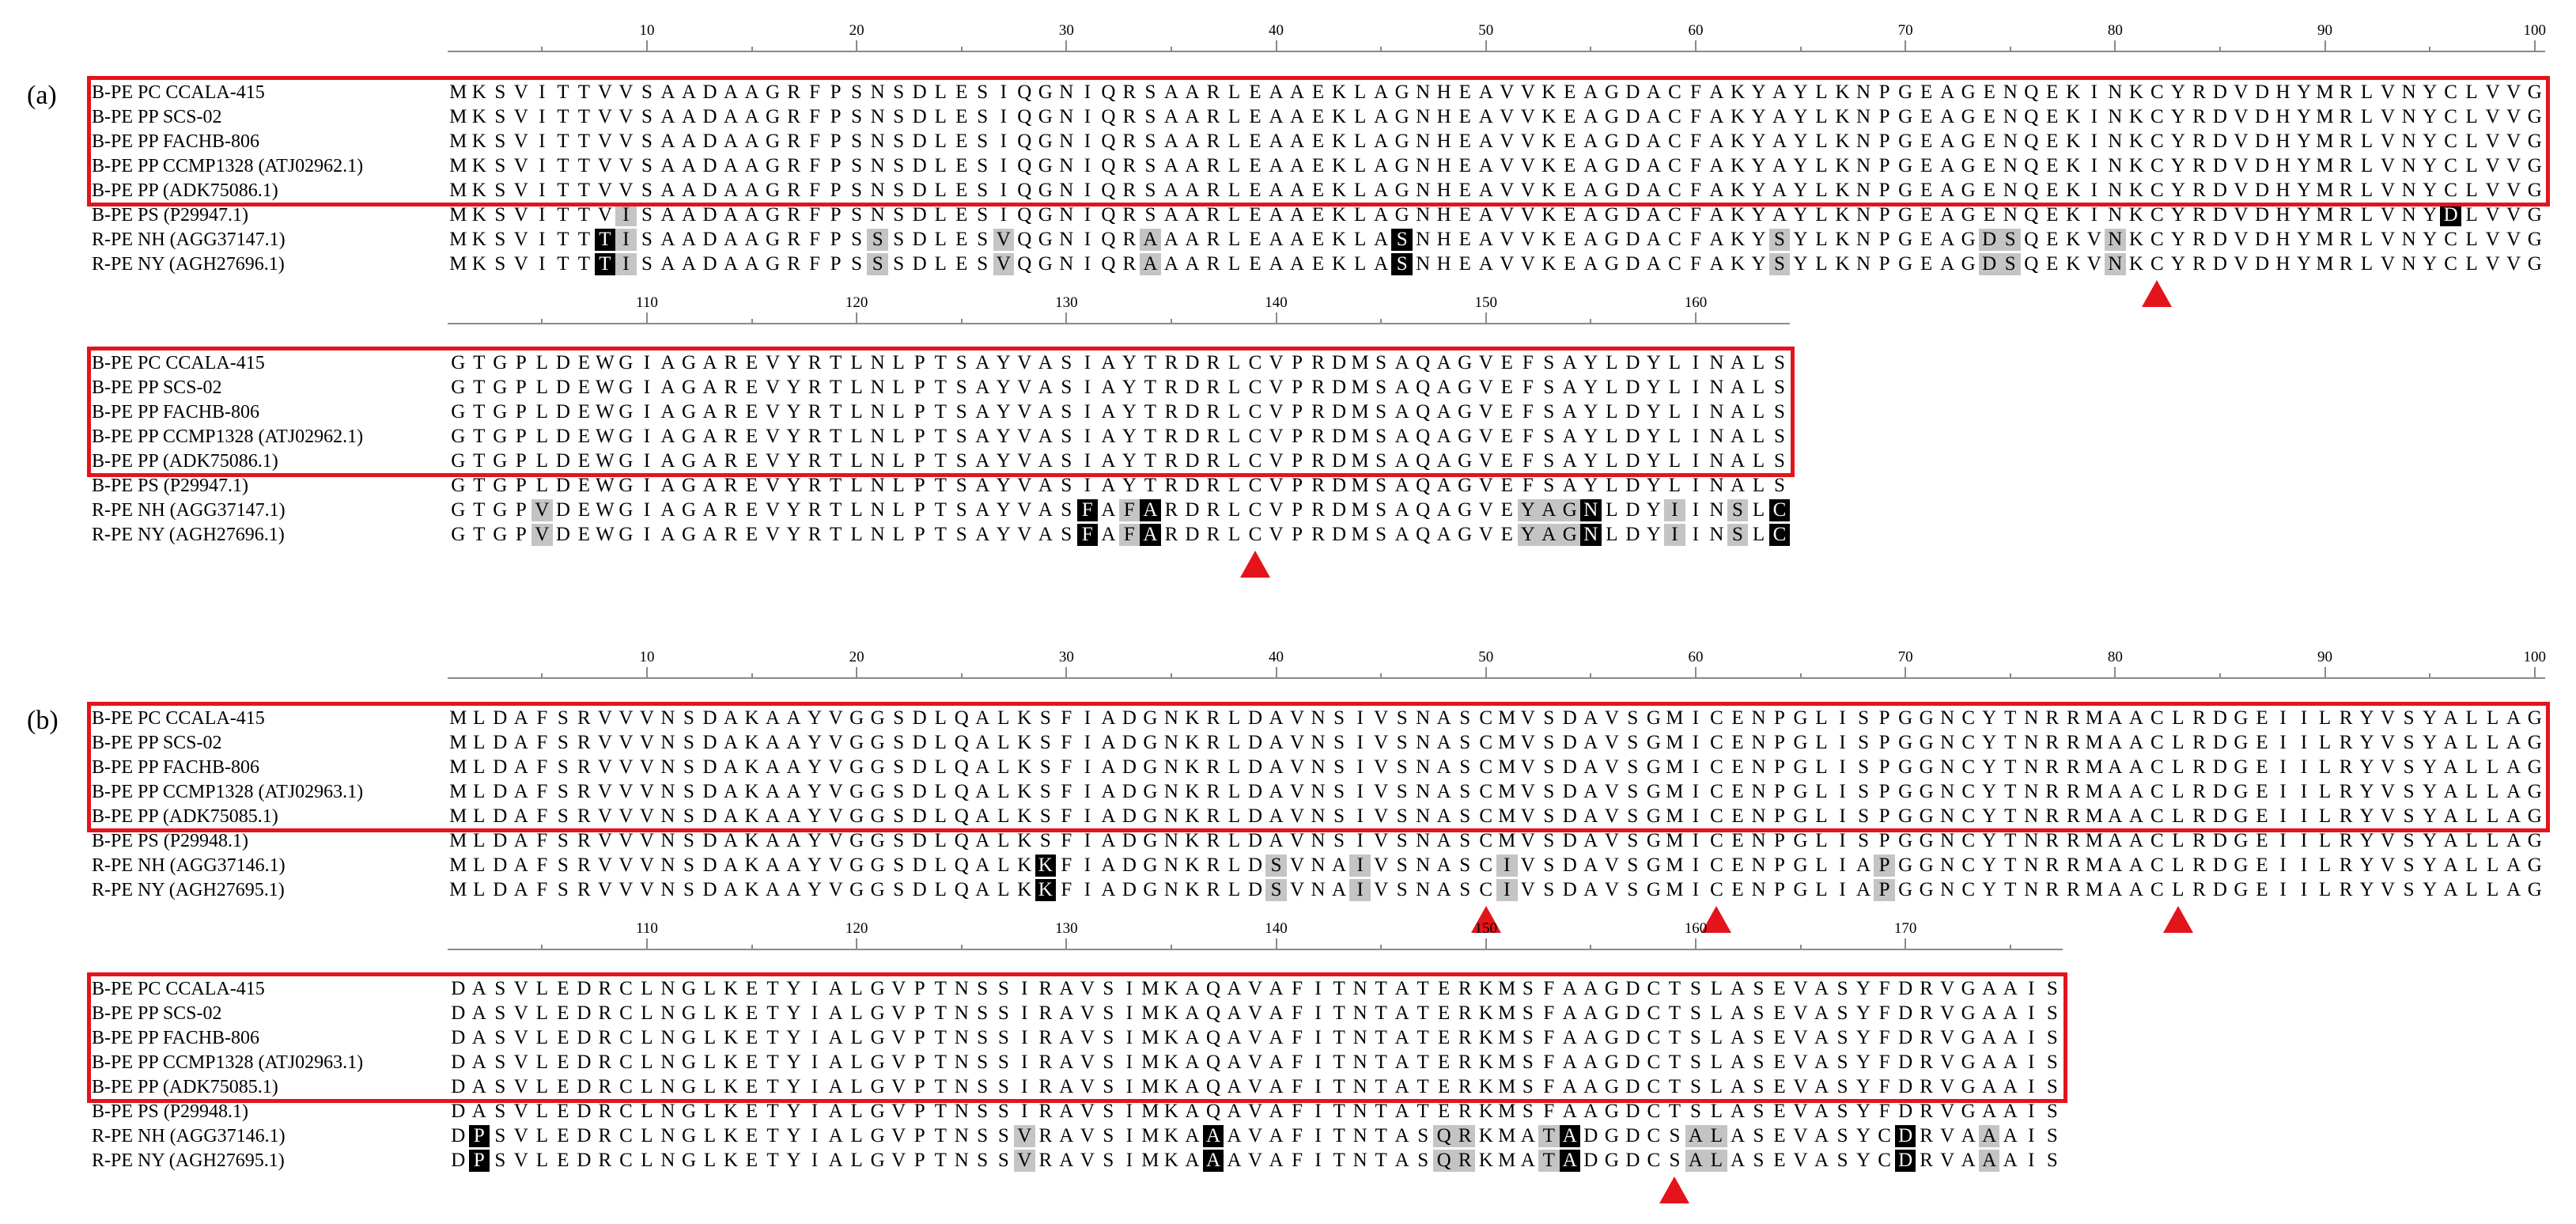  Describe the element at coordinates (171, 215) in the screenshot. I see `sequence-name: B-PE PS (P29947.1)` at that location.